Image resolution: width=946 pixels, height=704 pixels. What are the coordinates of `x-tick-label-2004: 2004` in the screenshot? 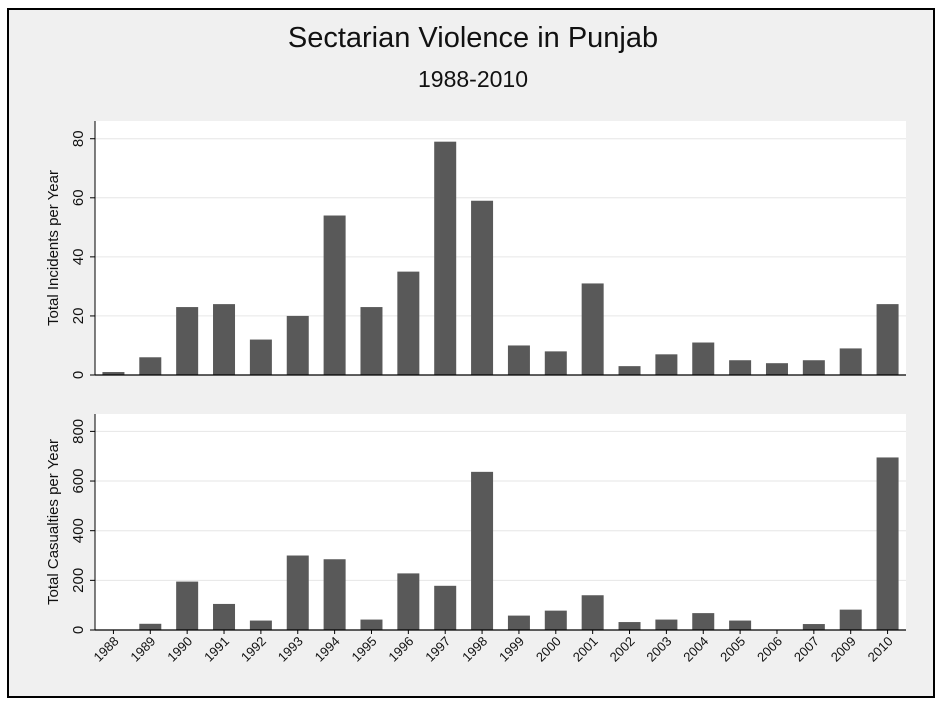 It's located at (695, 649).